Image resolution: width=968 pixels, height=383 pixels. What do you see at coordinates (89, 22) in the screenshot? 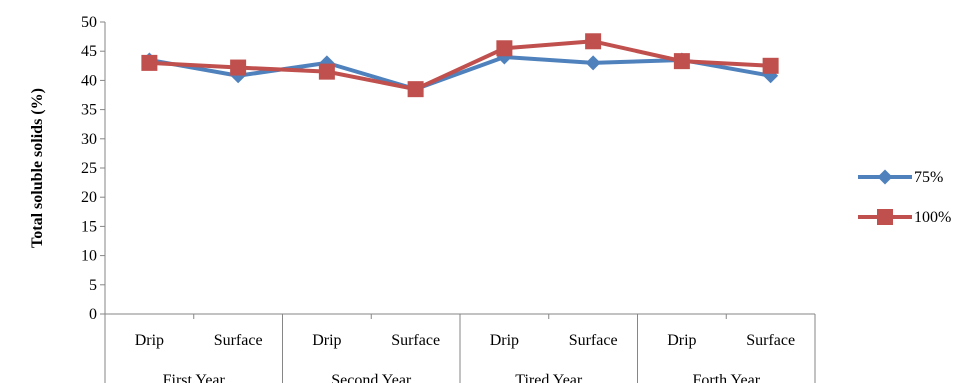
I see `y-tick-label: 50` at bounding box center [89, 22].